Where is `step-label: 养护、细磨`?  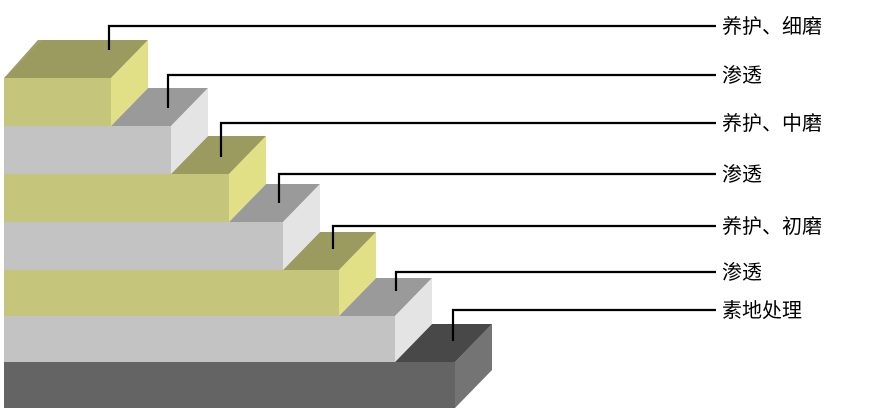
step-label: 养护、细磨 is located at coordinates (772, 26).